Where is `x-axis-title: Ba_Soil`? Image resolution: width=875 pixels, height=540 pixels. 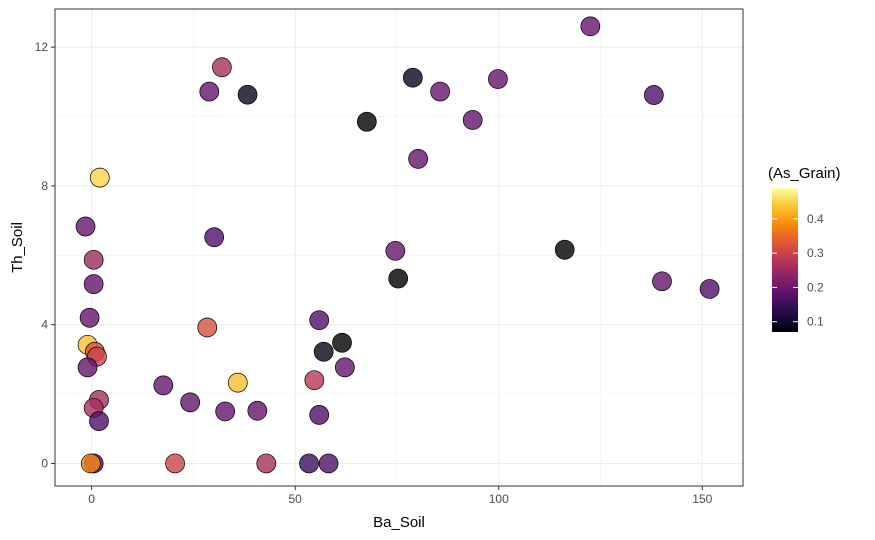 x-axis-title: Ba_Soil is located at coordinates (399, 522).